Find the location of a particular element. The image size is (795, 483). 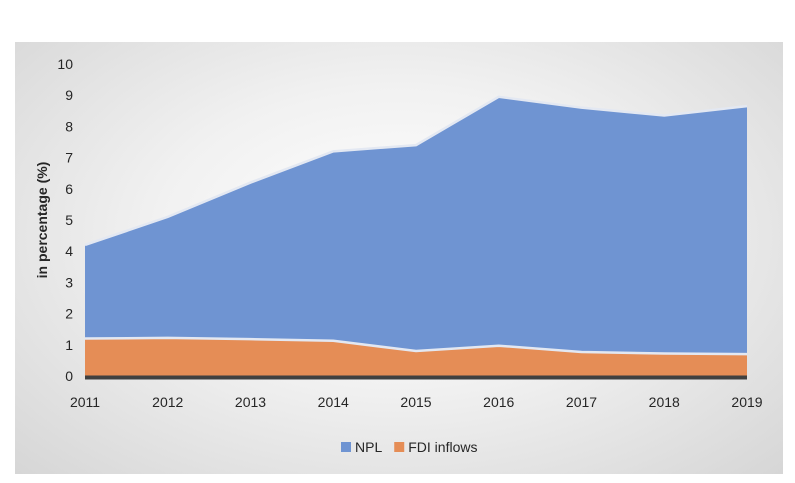

x-tick-label: 2019 is located at coordinates (746, 402).